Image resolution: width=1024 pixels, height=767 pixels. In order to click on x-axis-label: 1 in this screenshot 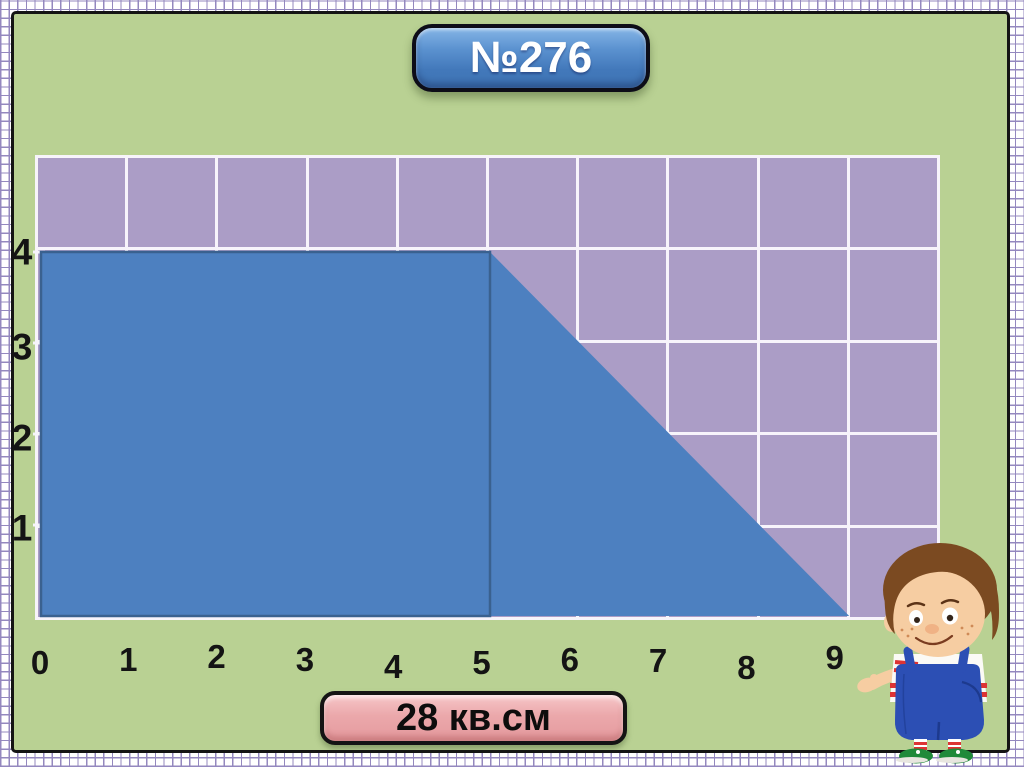, I will do `click(128, 659)`.